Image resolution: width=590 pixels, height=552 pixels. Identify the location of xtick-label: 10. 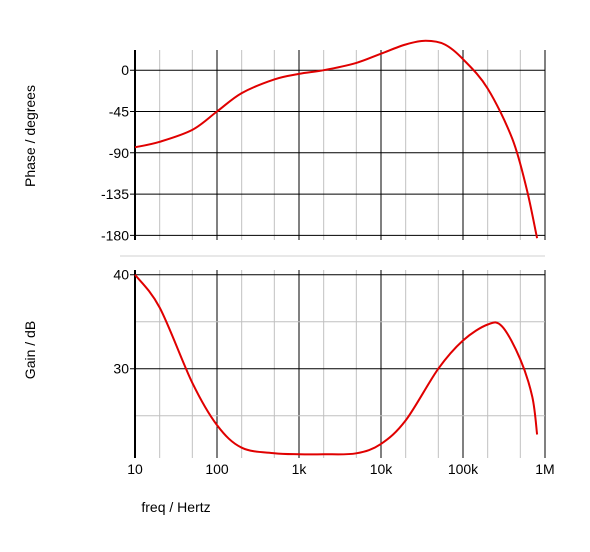
(135, 469).